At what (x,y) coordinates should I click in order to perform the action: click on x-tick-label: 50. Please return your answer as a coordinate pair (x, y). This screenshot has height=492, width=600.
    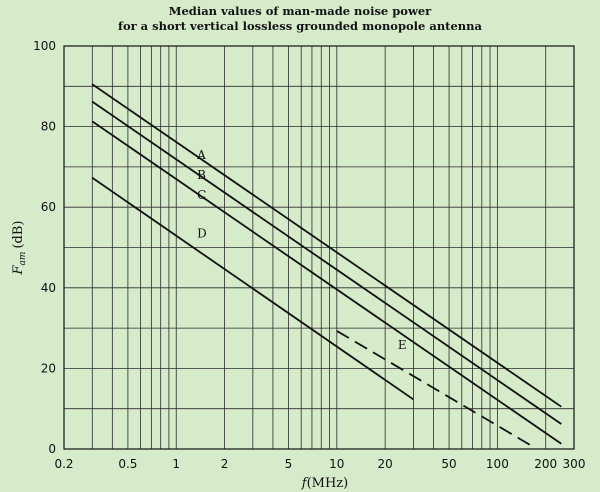
    Looking at the image, I should click on (448, 464).